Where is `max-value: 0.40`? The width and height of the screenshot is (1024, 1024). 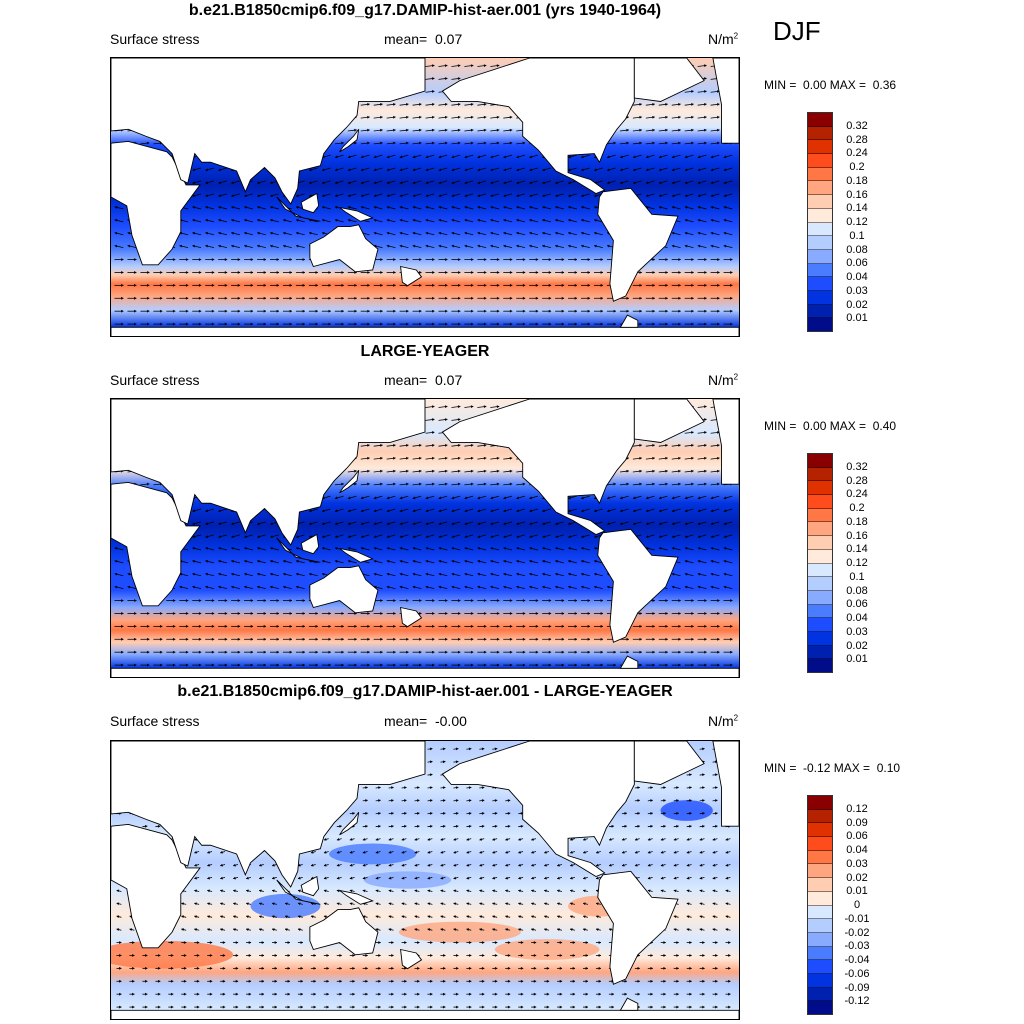
max-value: 0.40 is located at coordinates (884, 426).